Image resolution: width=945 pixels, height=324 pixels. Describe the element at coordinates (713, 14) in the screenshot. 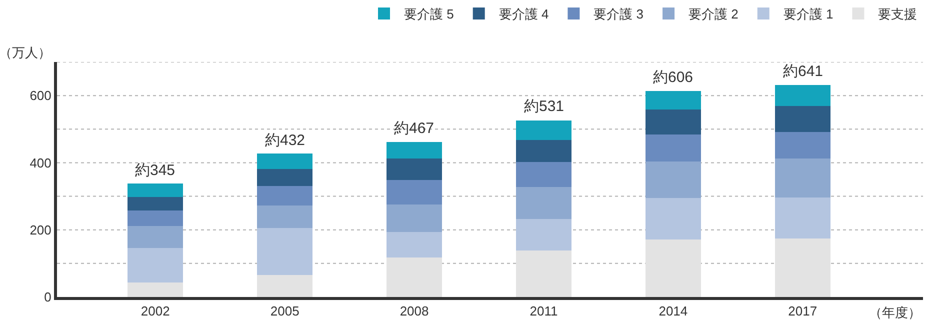

I see `legend-label: 要介護 2` at that location.